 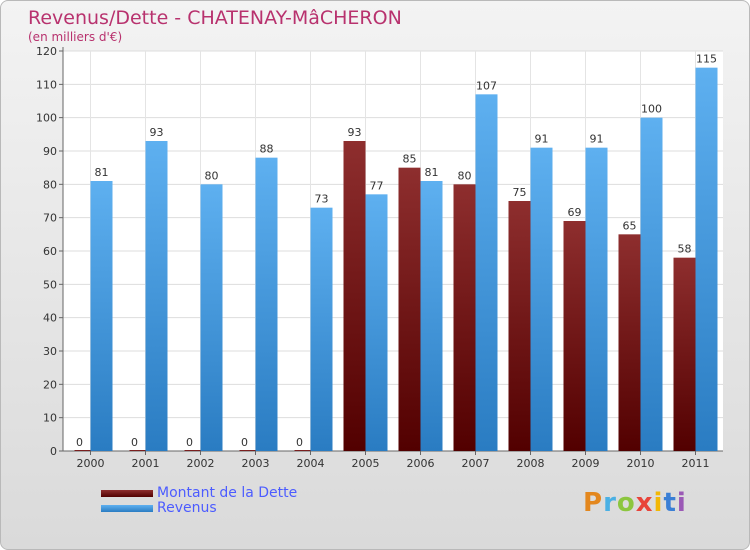 I want to click on value-label: 73, so click(x=322, y=199).